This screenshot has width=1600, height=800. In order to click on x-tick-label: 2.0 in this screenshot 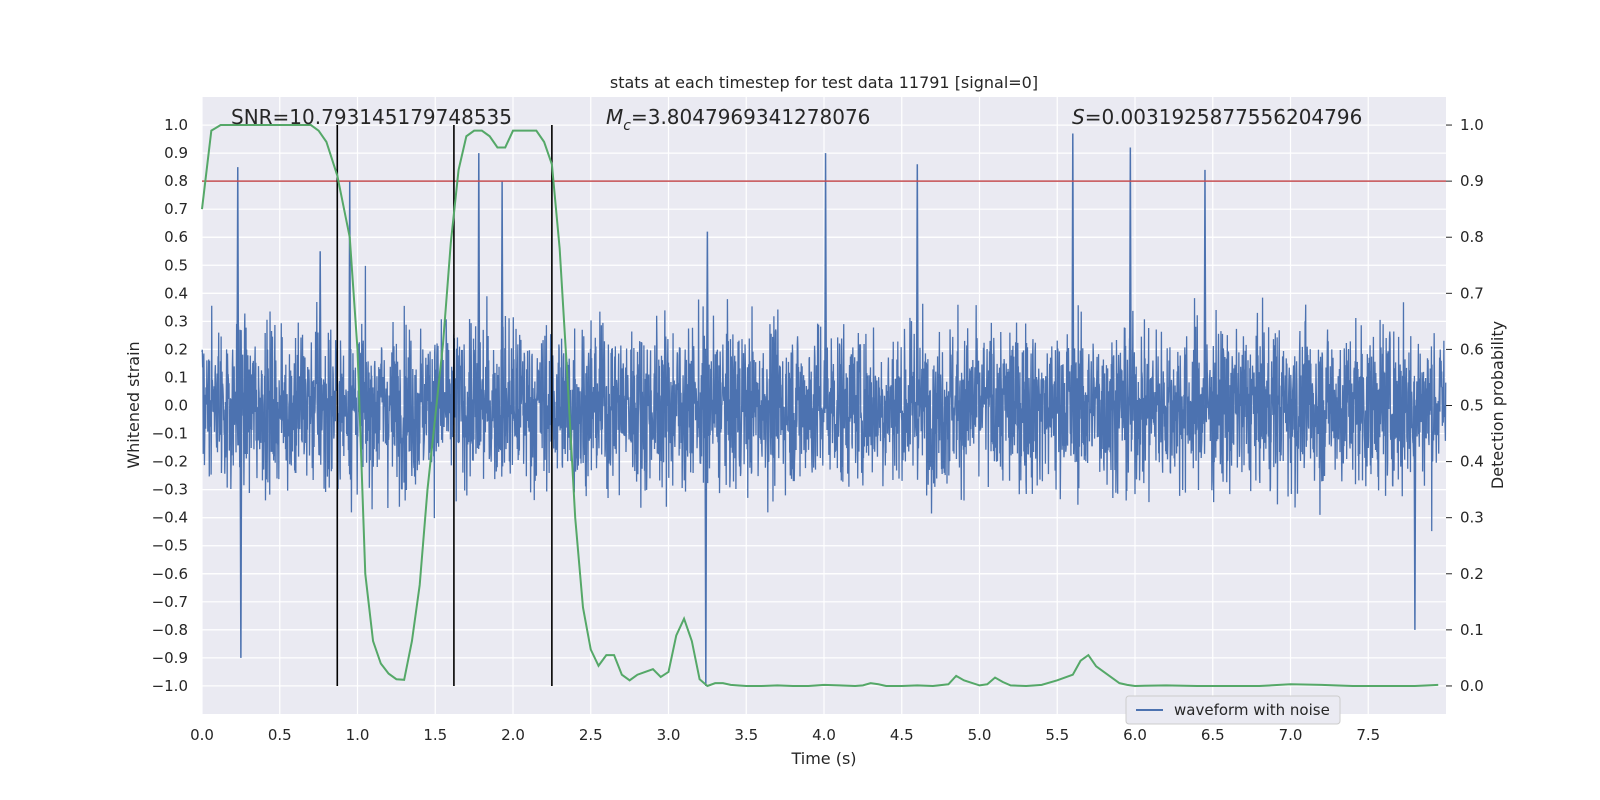, I will do `click(513, 735)`.